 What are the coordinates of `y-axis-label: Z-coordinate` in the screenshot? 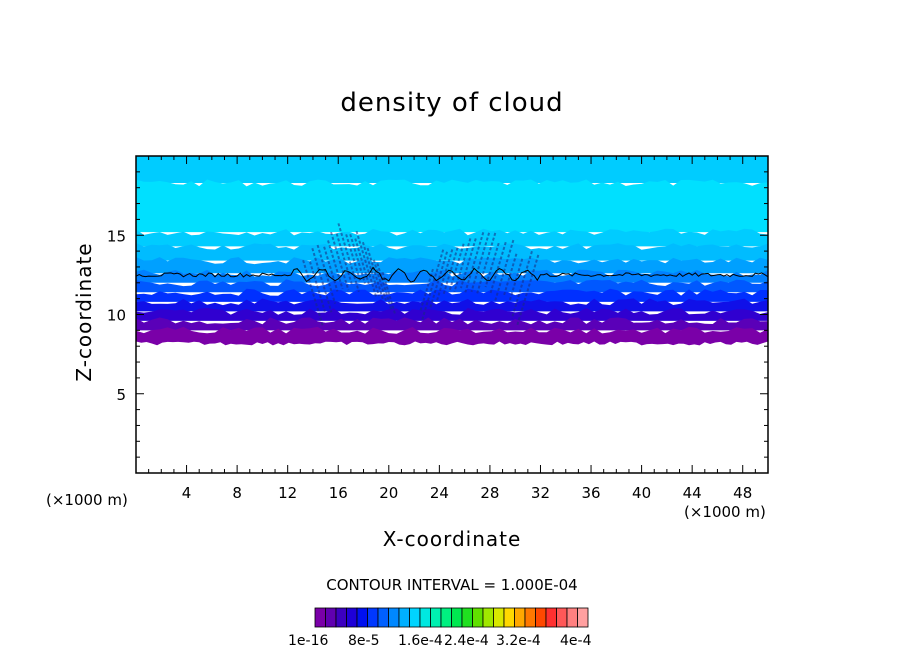 It's located at (84, 312).